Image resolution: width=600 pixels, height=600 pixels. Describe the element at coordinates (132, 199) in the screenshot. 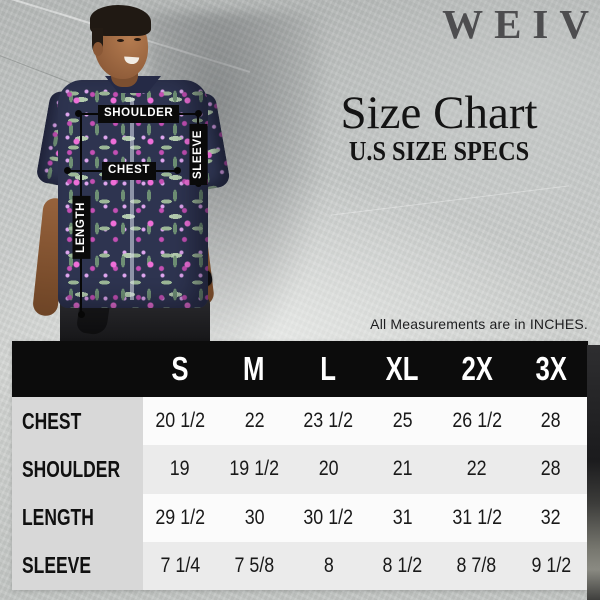

I see `shirt-button-placket` at that location.